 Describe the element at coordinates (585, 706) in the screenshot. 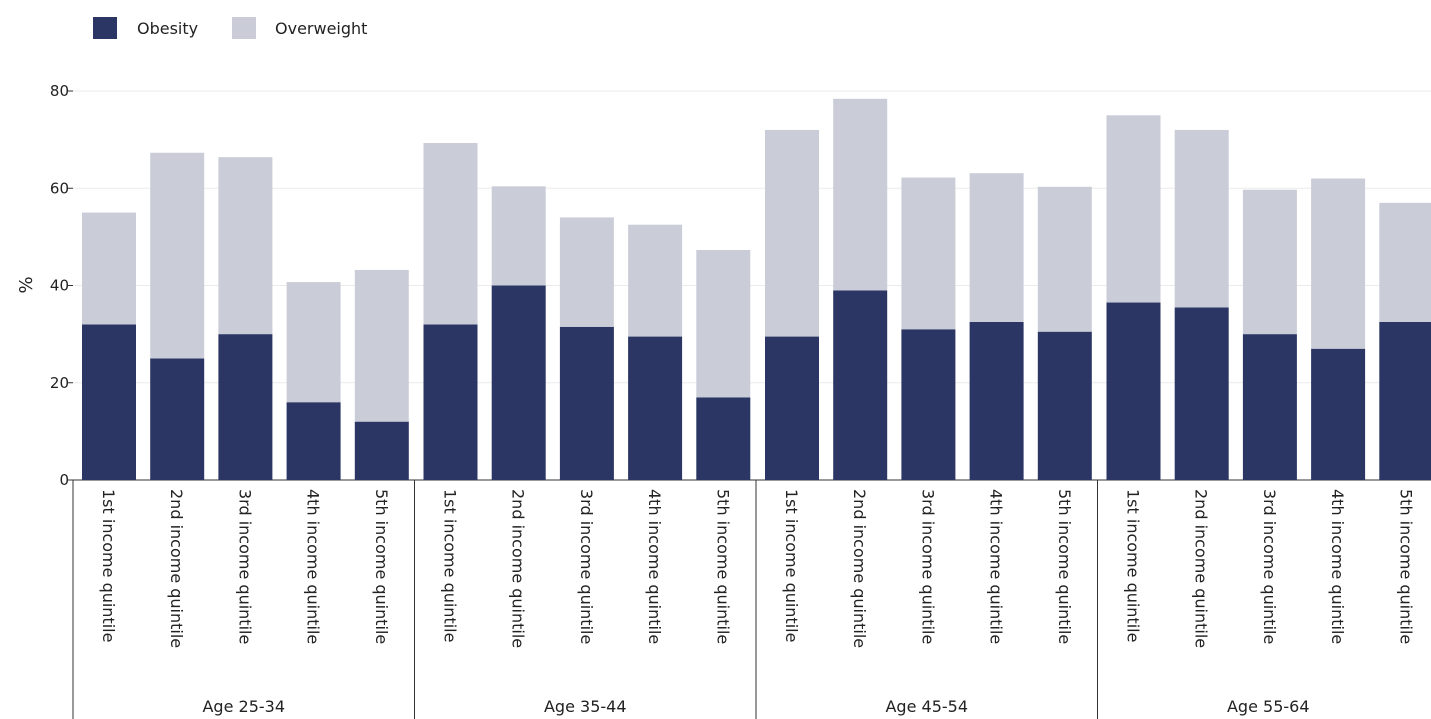

I see `group-label: Age 35-44` at that location.